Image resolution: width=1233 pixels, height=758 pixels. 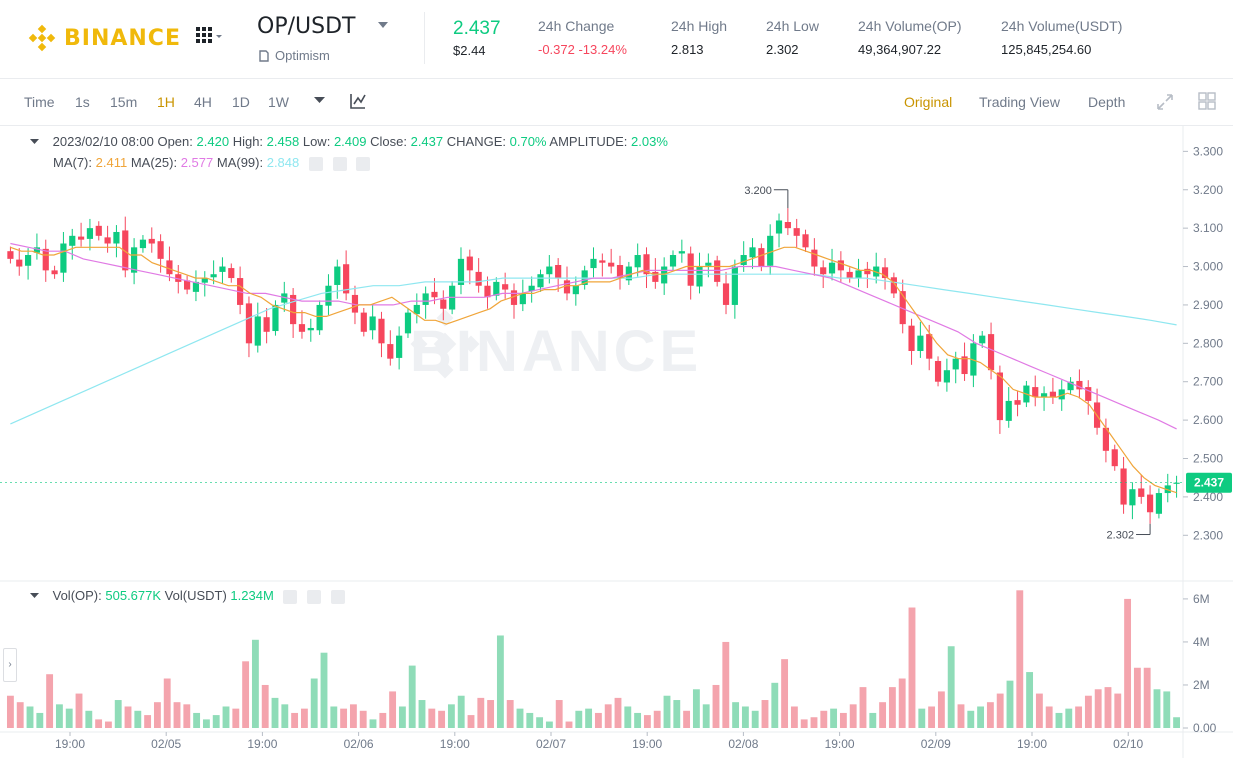 What do you see at coordinates (124, 102) in the screenshot?
I see `tab-15m: 15m` at bounding box center [124, 102].